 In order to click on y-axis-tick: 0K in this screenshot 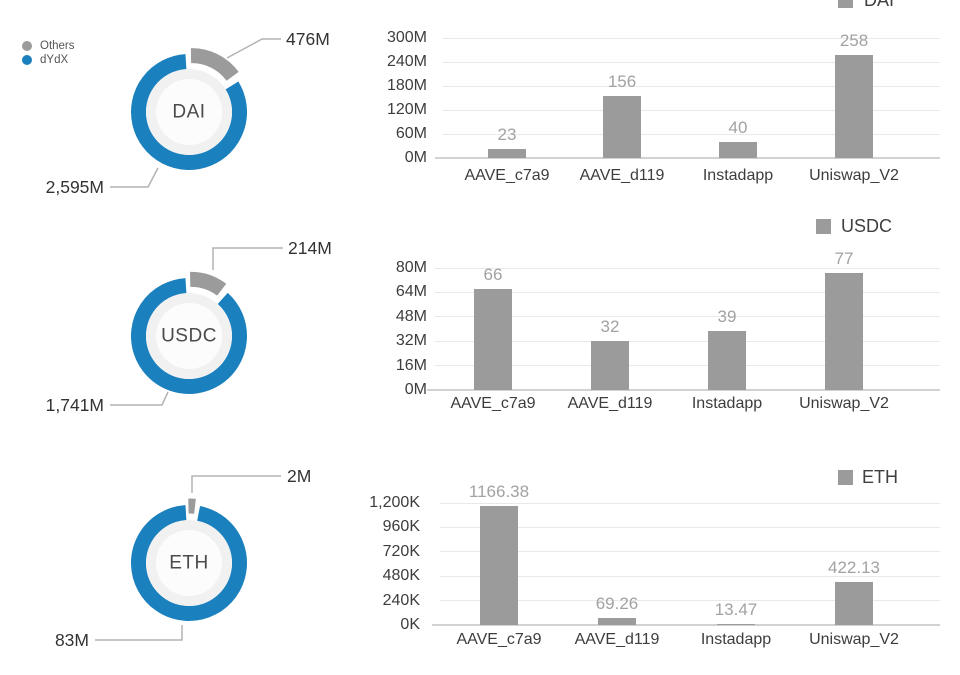, I will do `click(410, 624)`.